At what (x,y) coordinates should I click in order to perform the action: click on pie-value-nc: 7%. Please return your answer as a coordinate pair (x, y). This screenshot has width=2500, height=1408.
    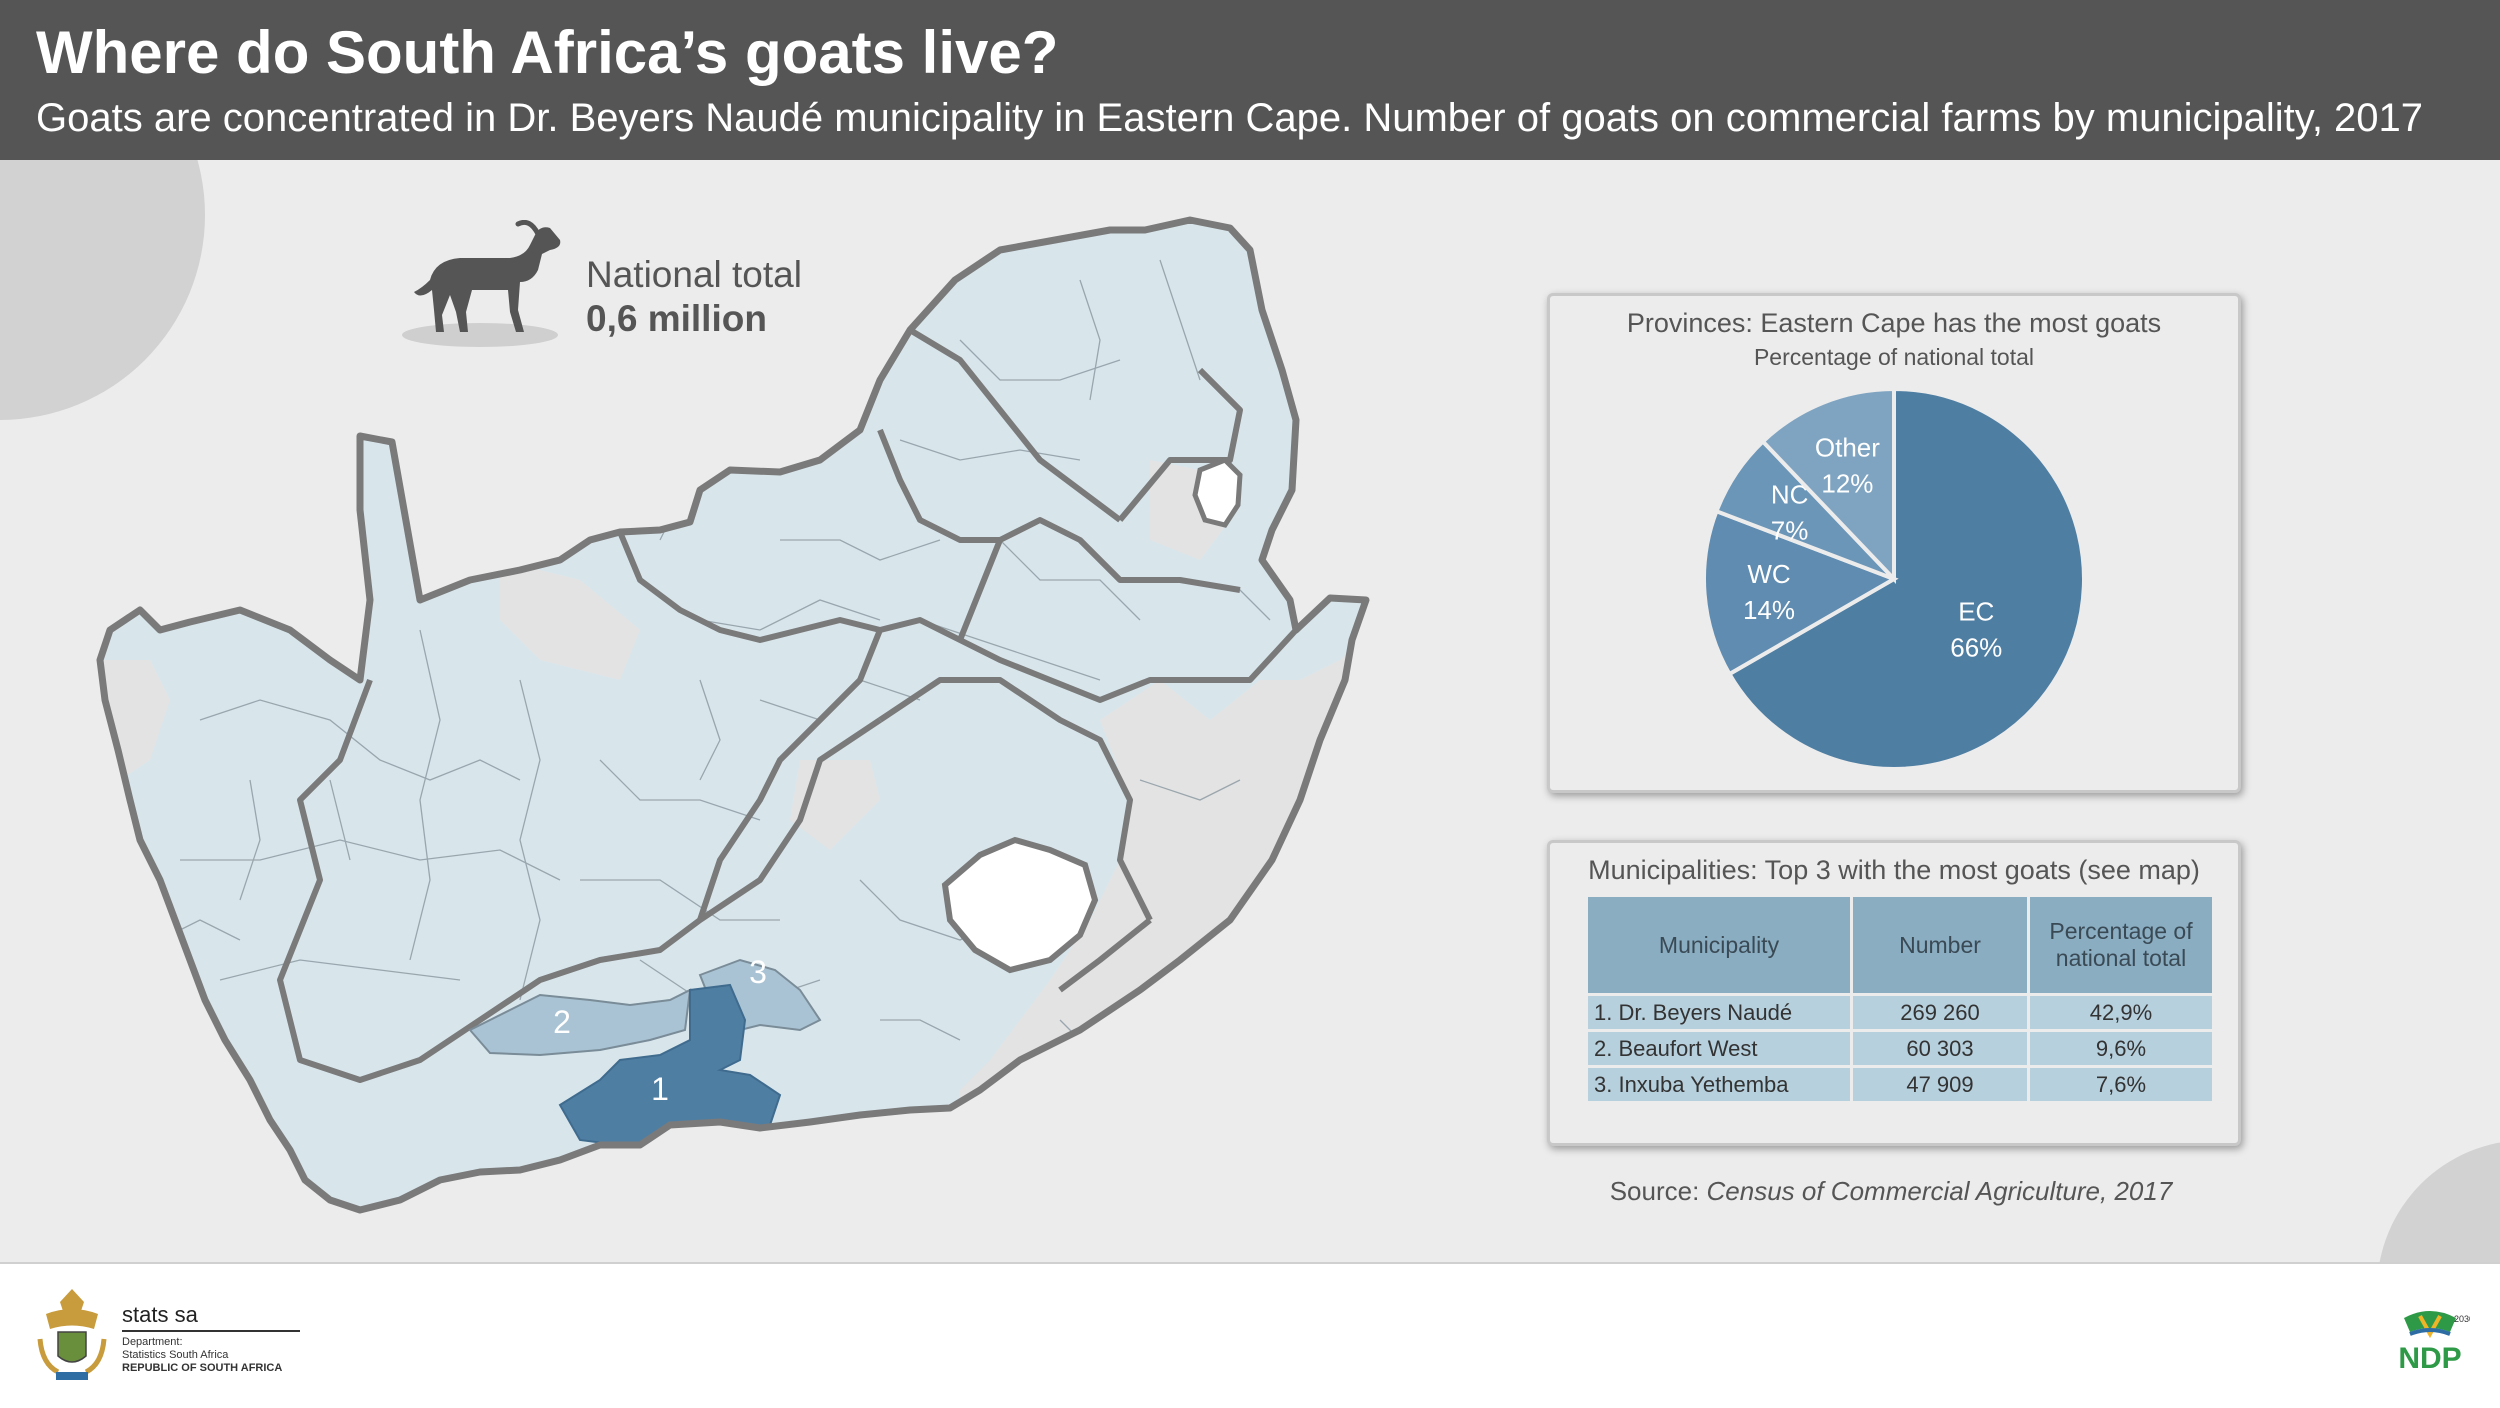
    Looking at the image, I should click on (1790, 531).